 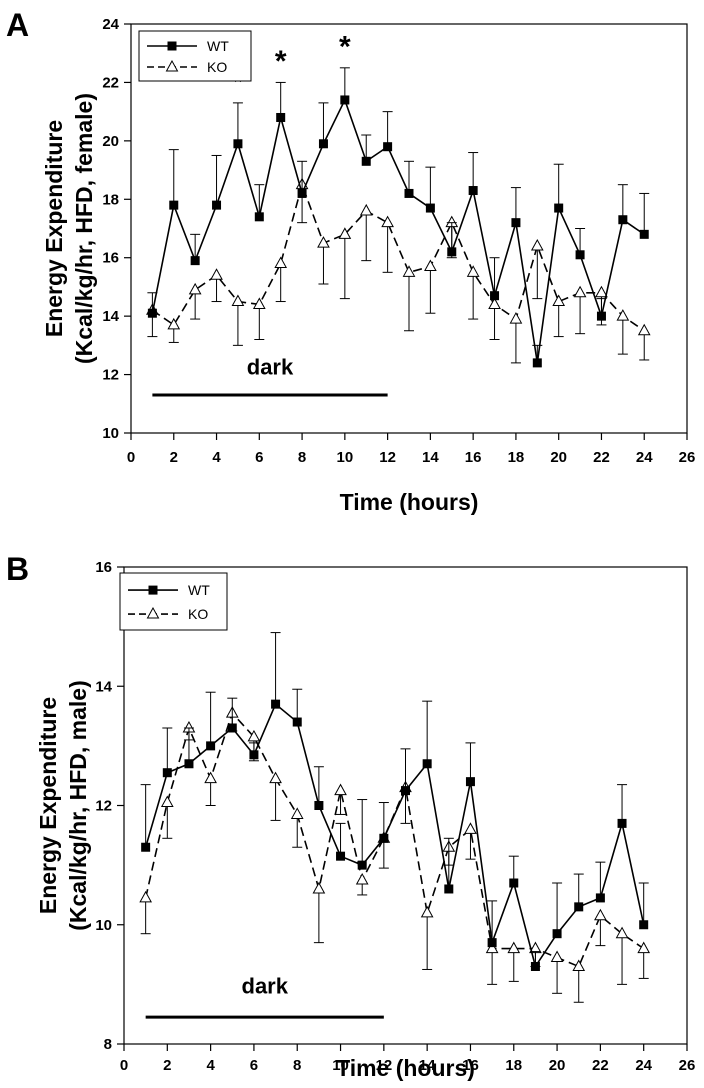 What do you see at coordinates (218, 46) in the screenshot?
I see `legend-label-wt: WT` at bounding box center [218, 46].